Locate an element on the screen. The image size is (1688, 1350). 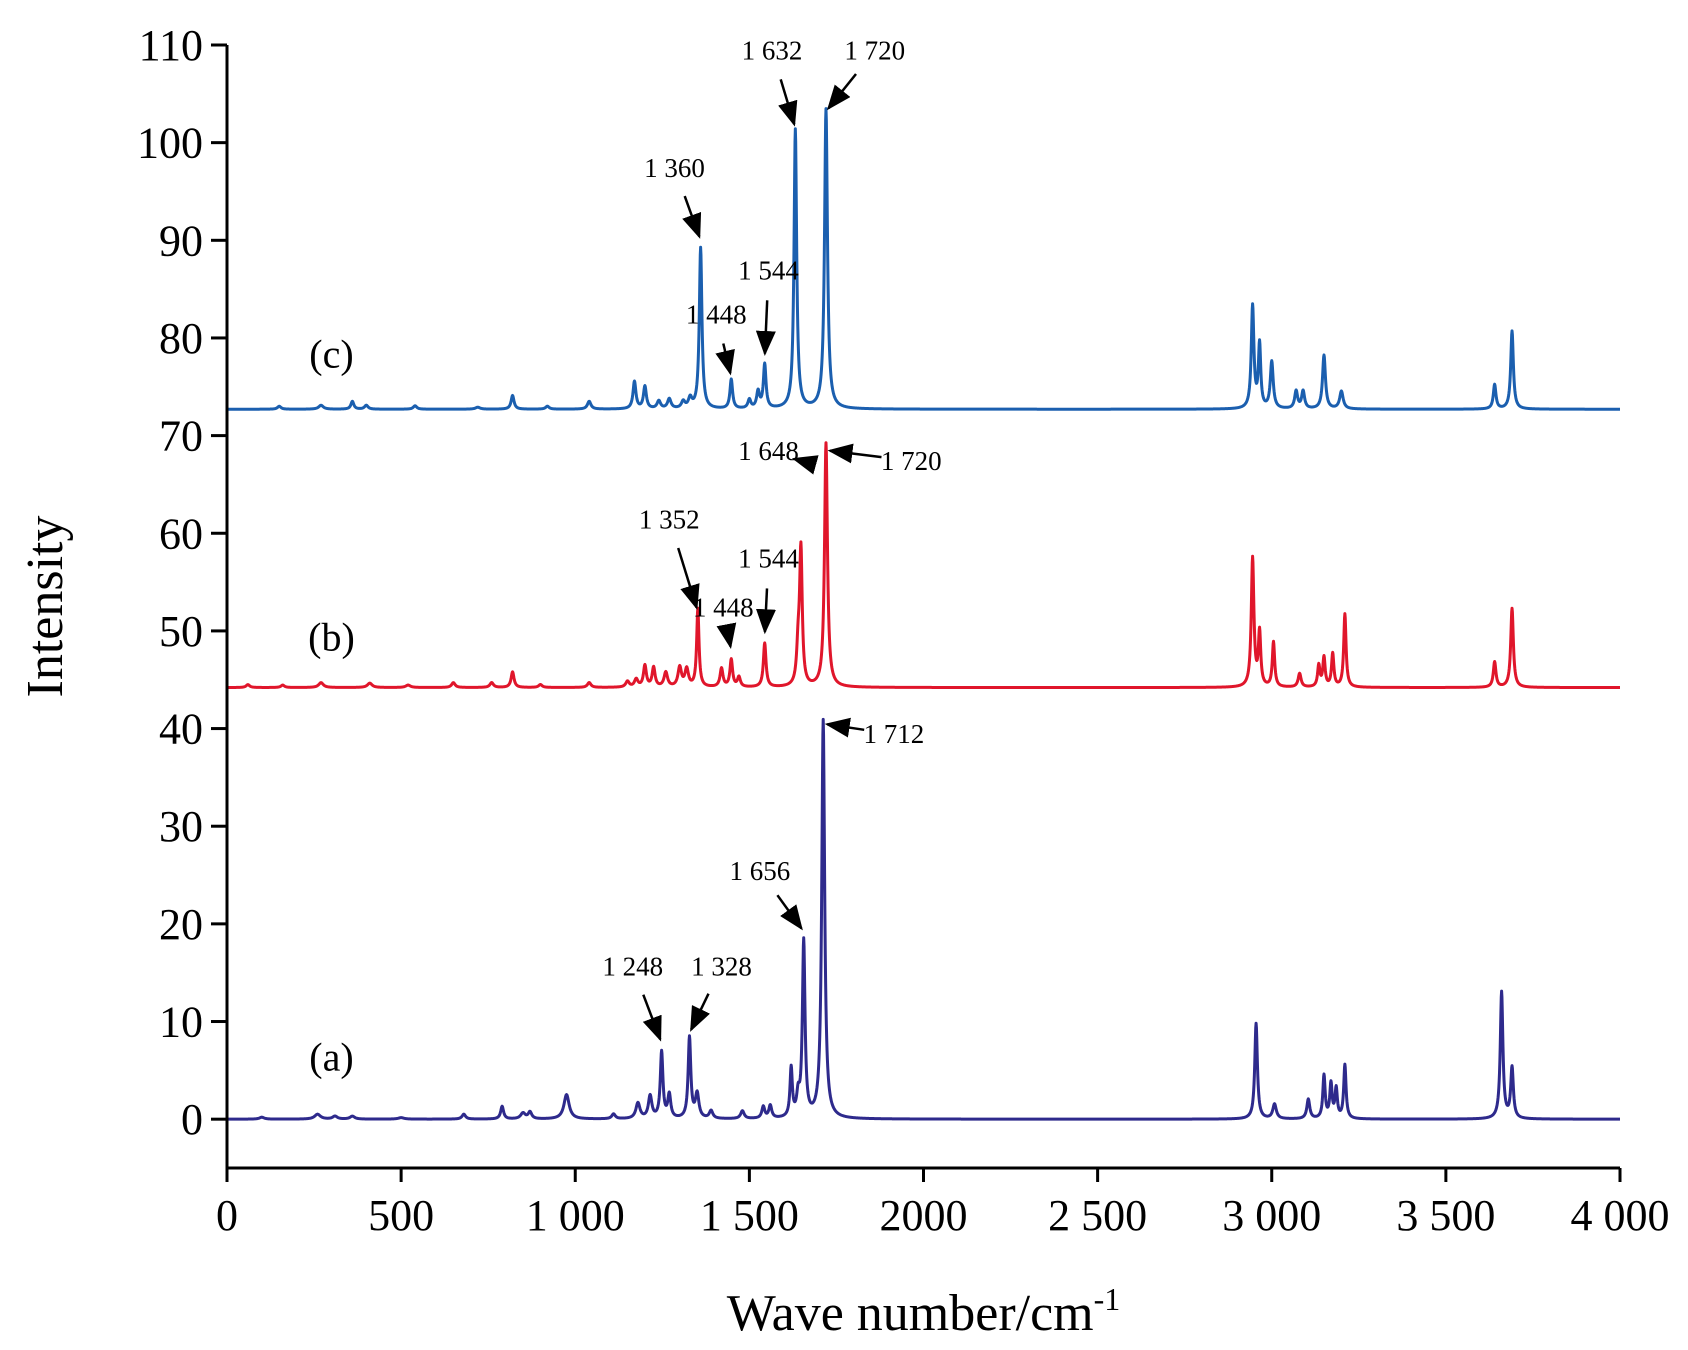
series-tag-b: (b) is located at coordinates (331, 636).